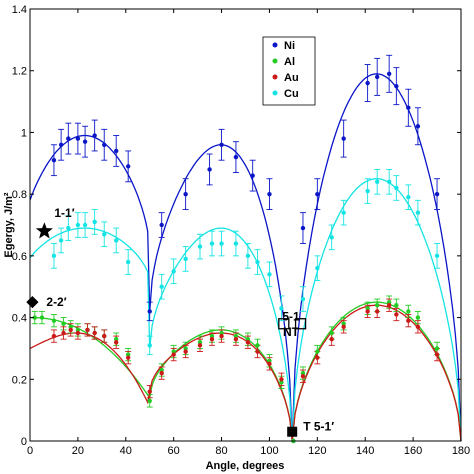 The image size is (474, 474). Describe the element at coordinates (291, 94) in the screenshot. I see `legend-label-cu: Cu` at that location.